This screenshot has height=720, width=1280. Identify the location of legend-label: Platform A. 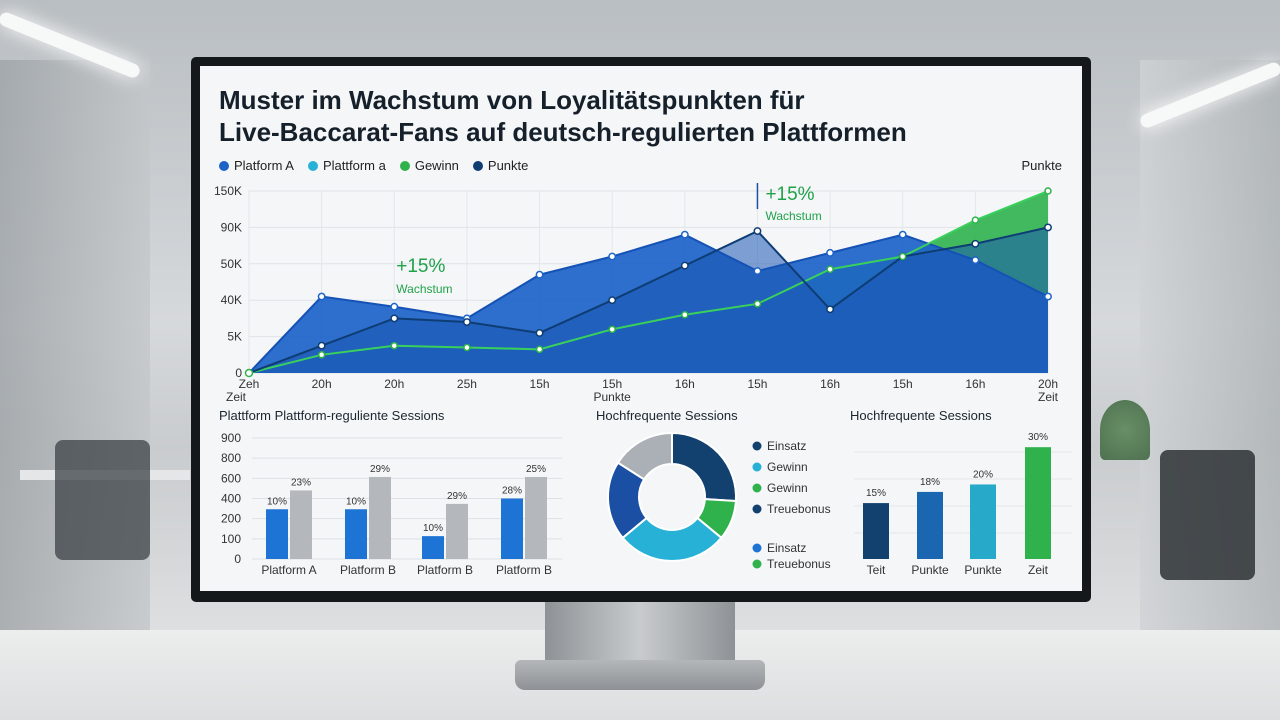
(264, 165).